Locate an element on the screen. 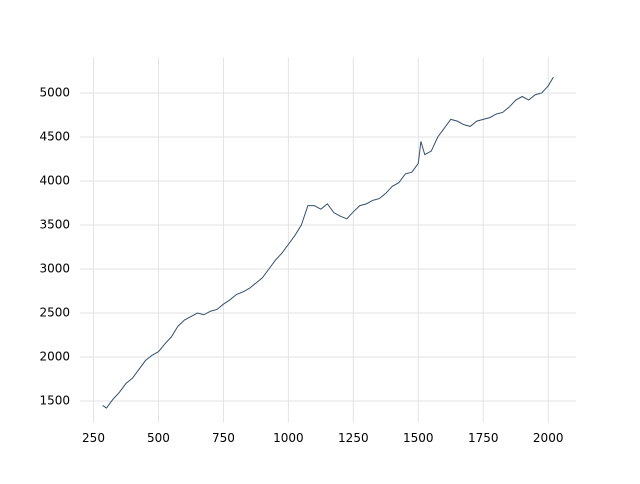  x-tick-label: 250 is located at coordinates (93, 438).